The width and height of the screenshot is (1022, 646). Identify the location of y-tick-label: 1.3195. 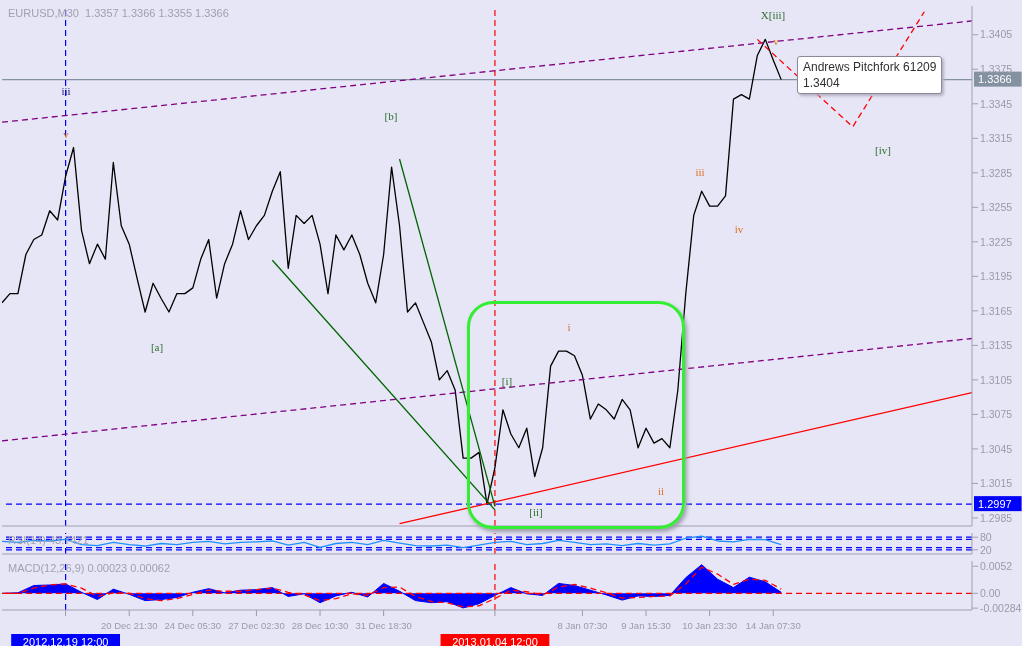
(996, 276).